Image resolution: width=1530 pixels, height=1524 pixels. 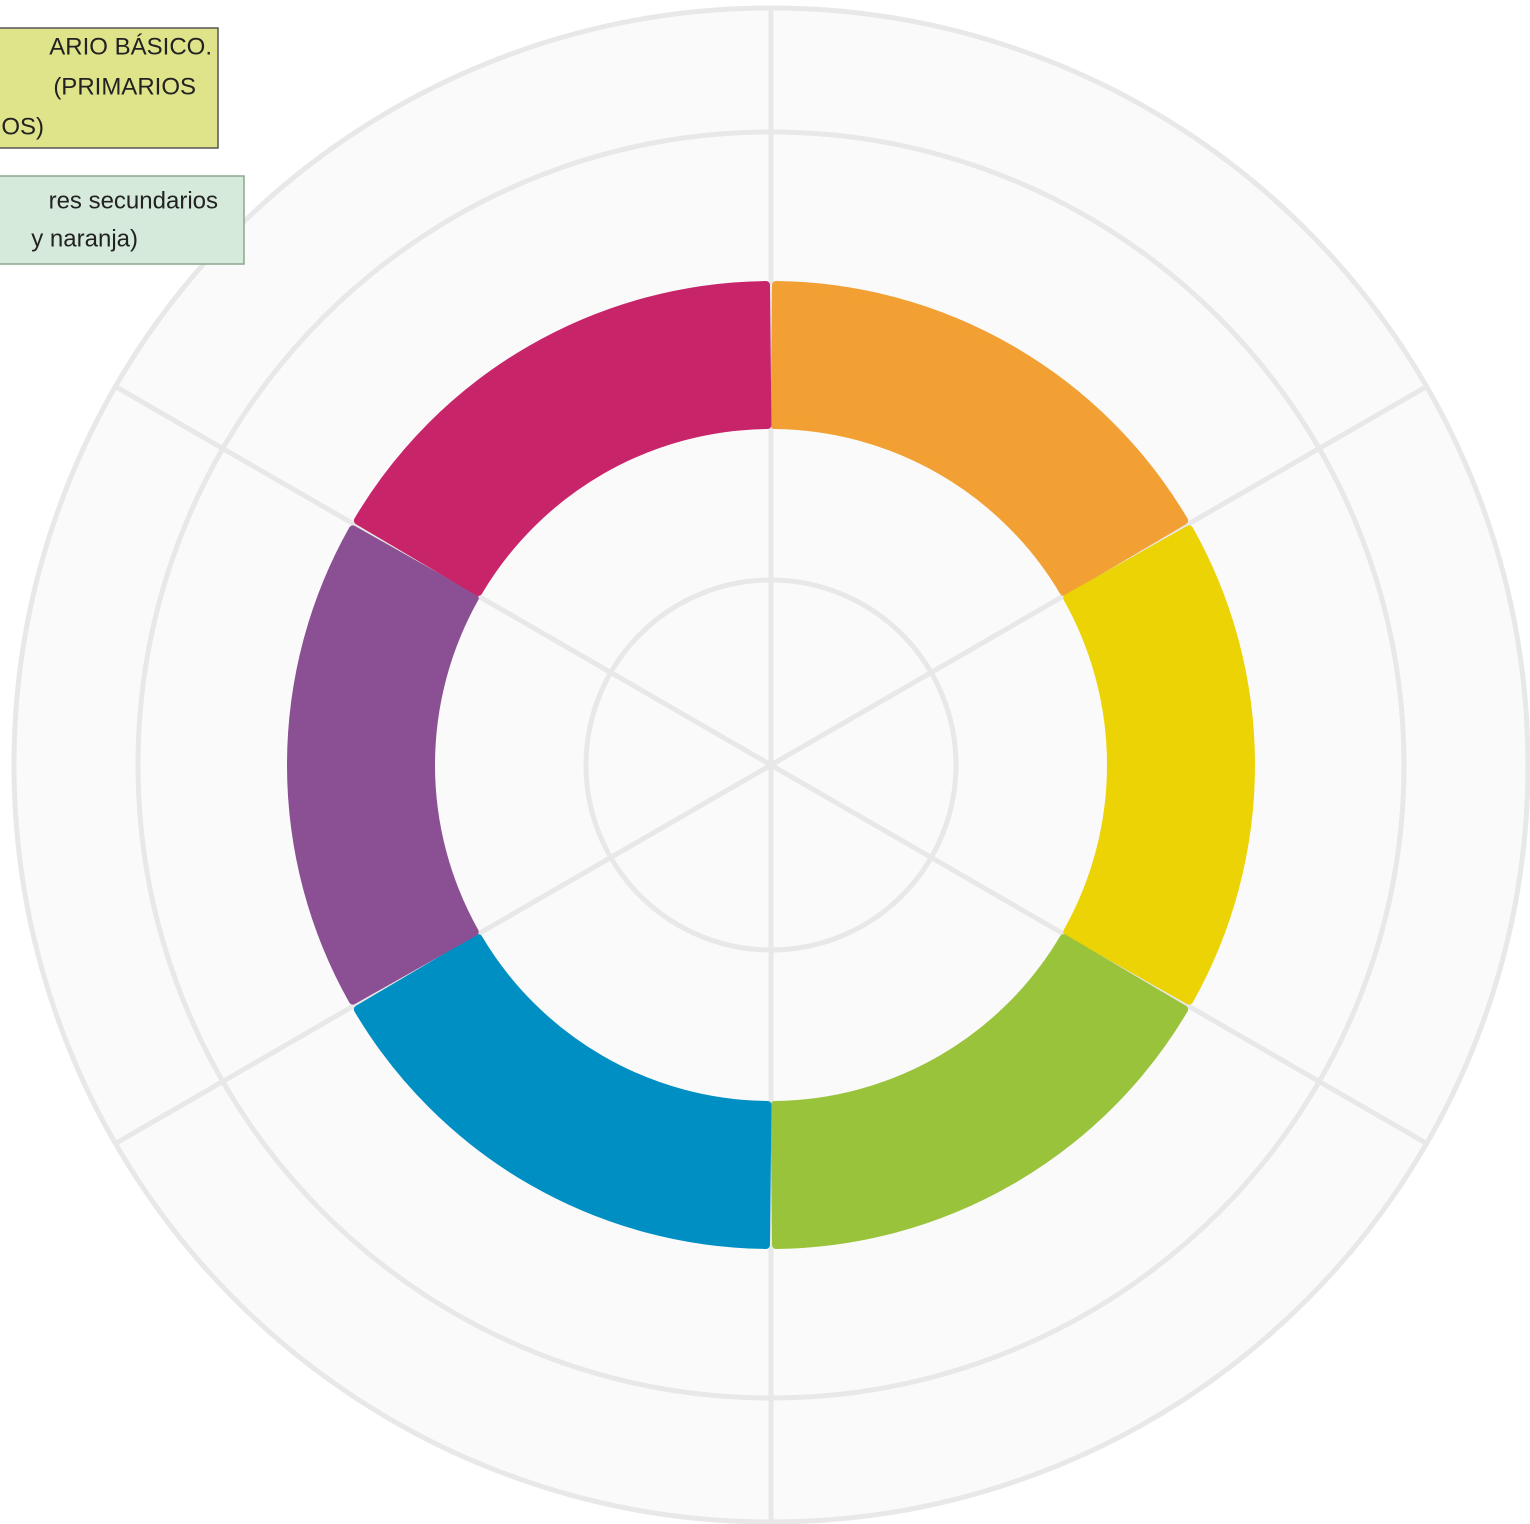 What do you see at coordinates (133, 200) in the screenshot?
I see `note-line: res secundarios` at bounding box center [133, 200].